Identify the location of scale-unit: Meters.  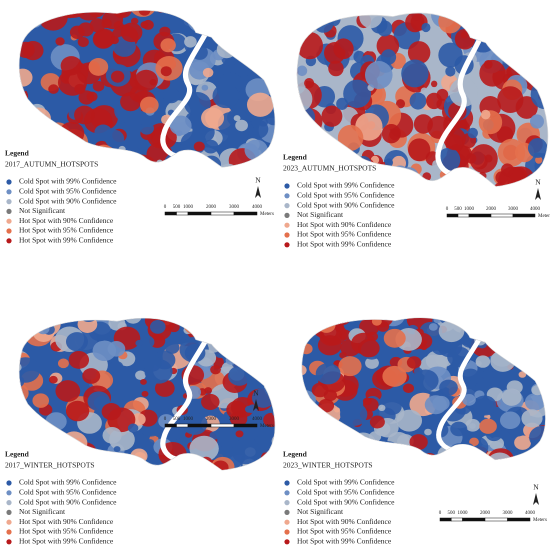
(540, 520).